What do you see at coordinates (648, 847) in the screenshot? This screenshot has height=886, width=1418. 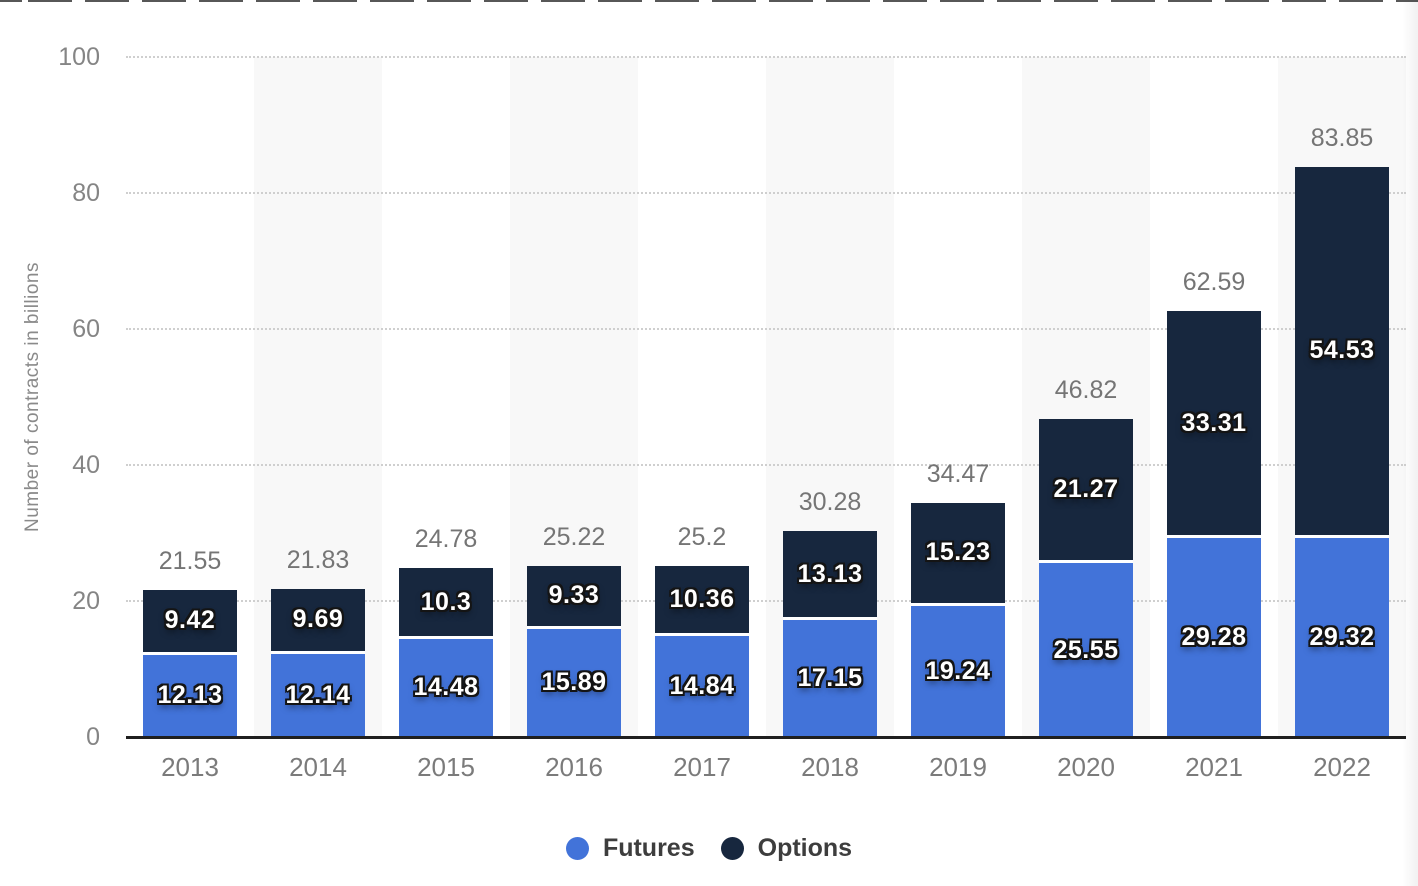 I see `legend-label-futures: Futures` at bounding box center [648, 847].